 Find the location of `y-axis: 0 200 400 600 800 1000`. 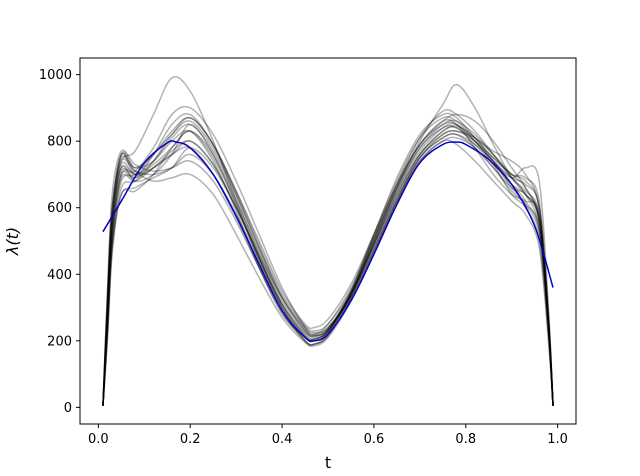

y-axis: 0 200 400 600 800 1000 is located at coordinates (59, 242).